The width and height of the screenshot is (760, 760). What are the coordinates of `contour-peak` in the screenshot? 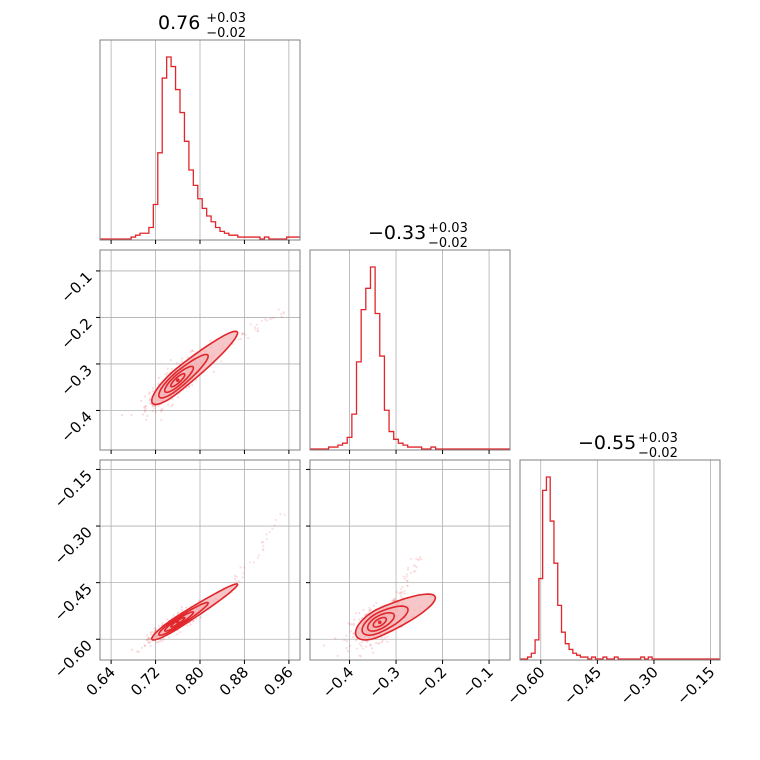 It's located at (379, 622).